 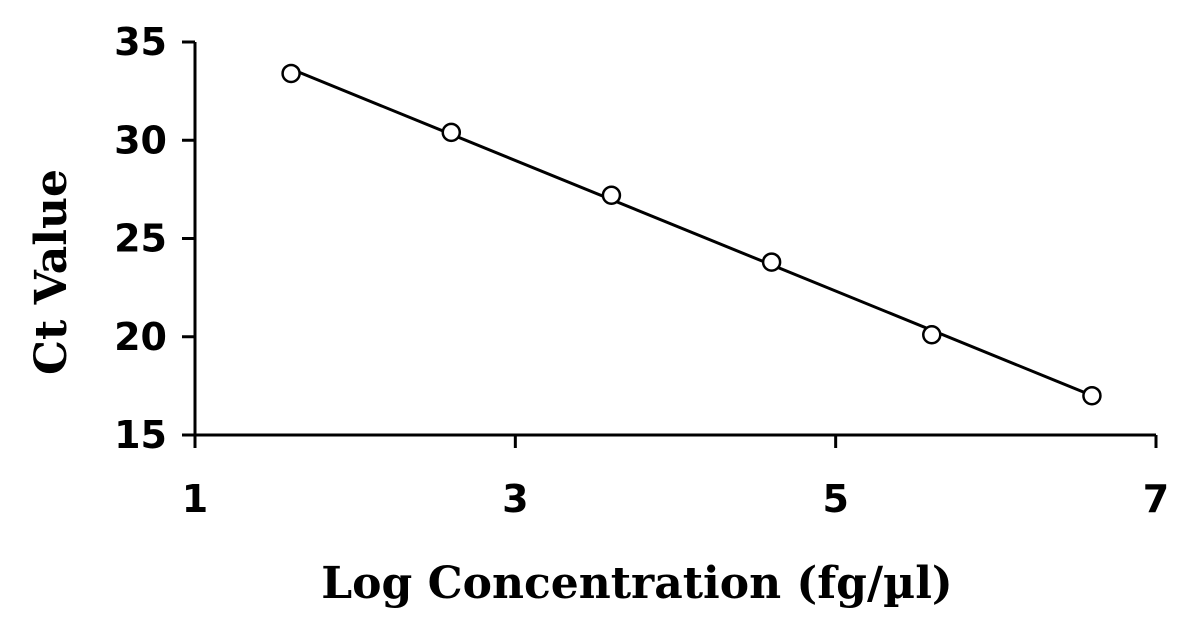 What do you see at coordinates (140, 239) in the screenshot?
I see `y-tick-label: 25` at bounding box center [140, 239].